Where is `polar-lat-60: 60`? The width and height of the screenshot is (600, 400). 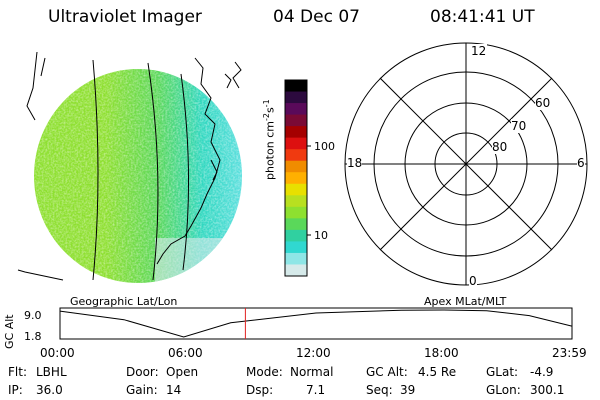
polar-lat-60: 60 is located at coordinates (543, 103).